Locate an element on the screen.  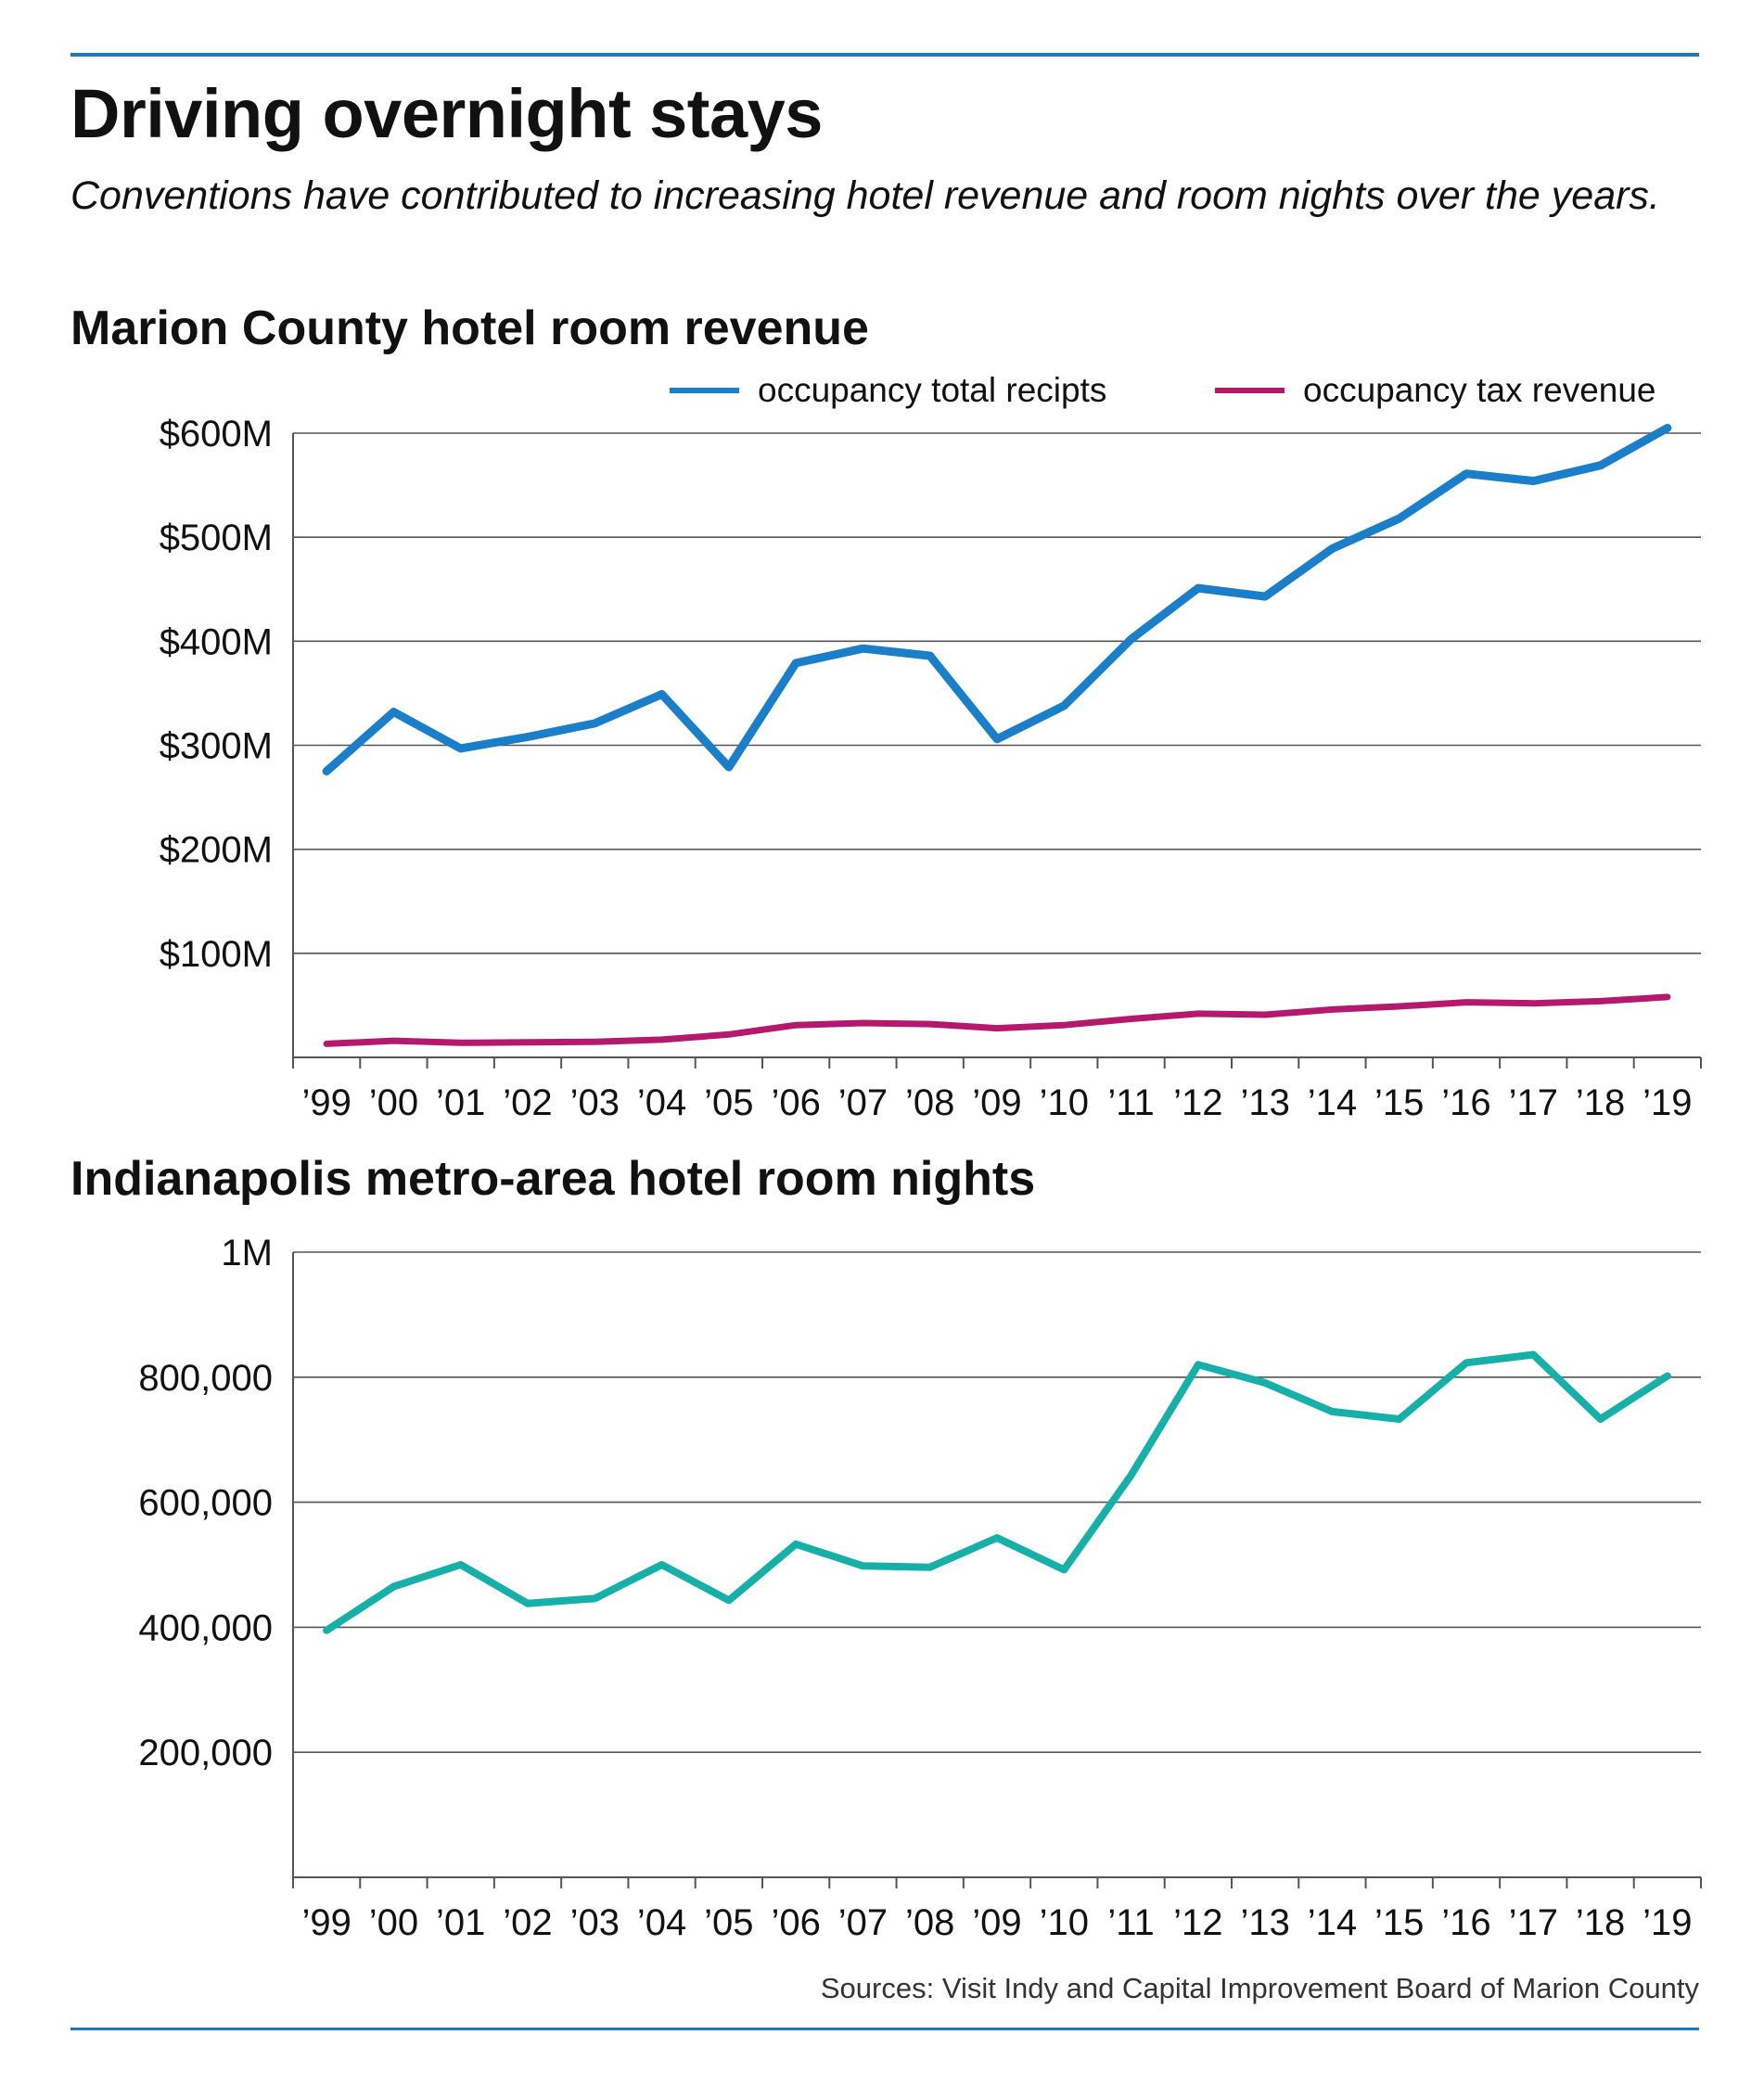
bottom-rule is located at coordinates (884, 2029).